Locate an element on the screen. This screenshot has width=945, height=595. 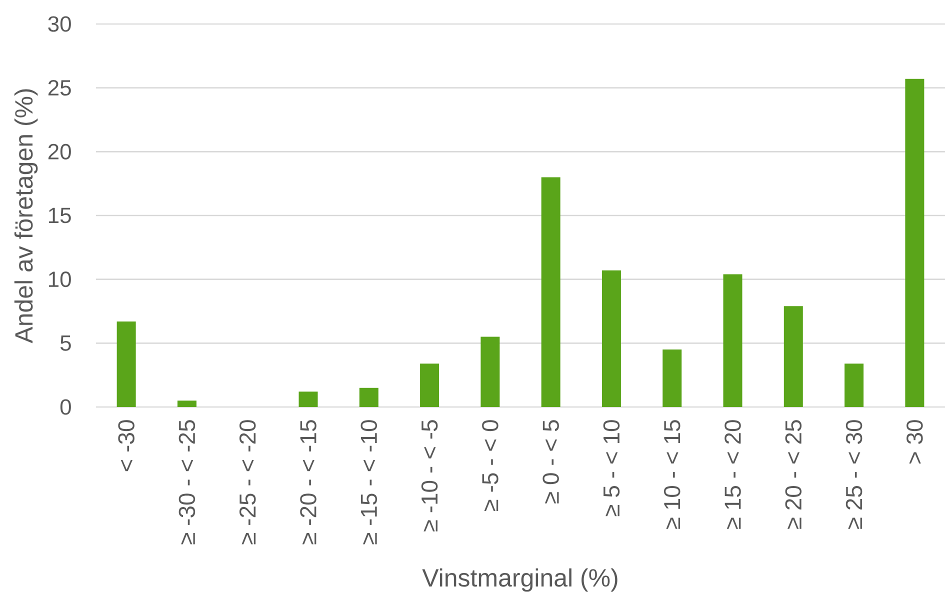
x-tick-label: ≥ -25 - < -20 is located at coordinates (247, 482).